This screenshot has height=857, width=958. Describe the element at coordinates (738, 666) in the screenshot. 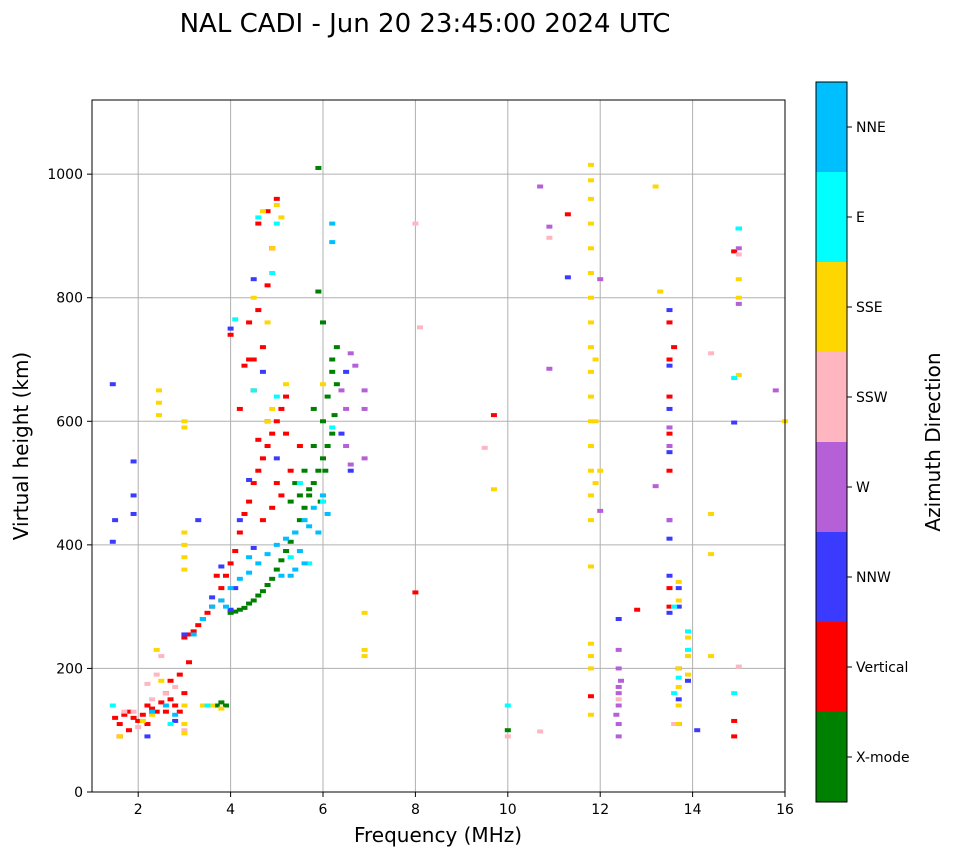

I see `data-point-ssw` at that location.